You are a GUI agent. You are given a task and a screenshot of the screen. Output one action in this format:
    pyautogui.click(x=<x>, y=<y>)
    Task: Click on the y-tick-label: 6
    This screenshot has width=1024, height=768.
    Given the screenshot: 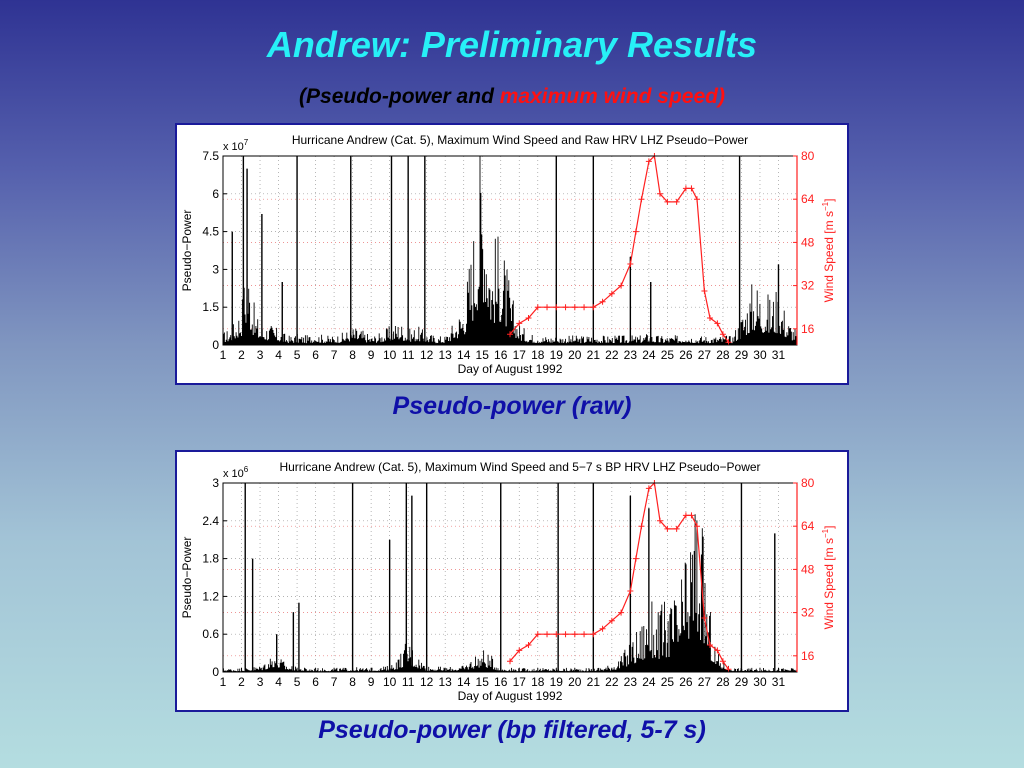 What is the action you would take?
    pyautogui.click(x=215, y=194)
    